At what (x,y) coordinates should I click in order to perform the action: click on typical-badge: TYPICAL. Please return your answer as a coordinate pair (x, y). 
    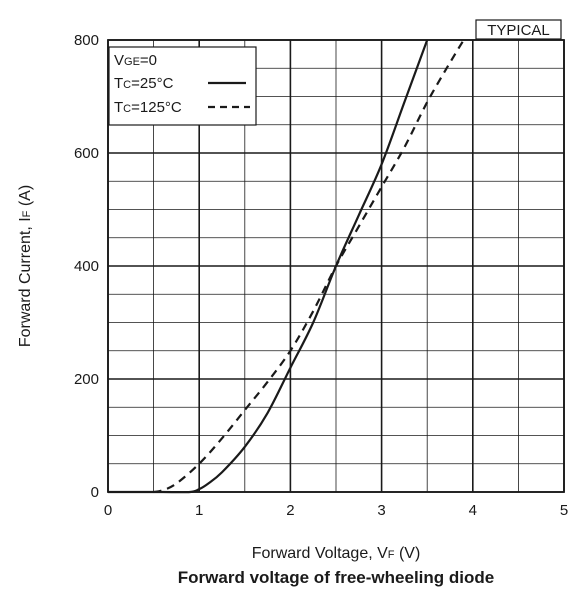
    Looking at the image, I should click on (518, 29).